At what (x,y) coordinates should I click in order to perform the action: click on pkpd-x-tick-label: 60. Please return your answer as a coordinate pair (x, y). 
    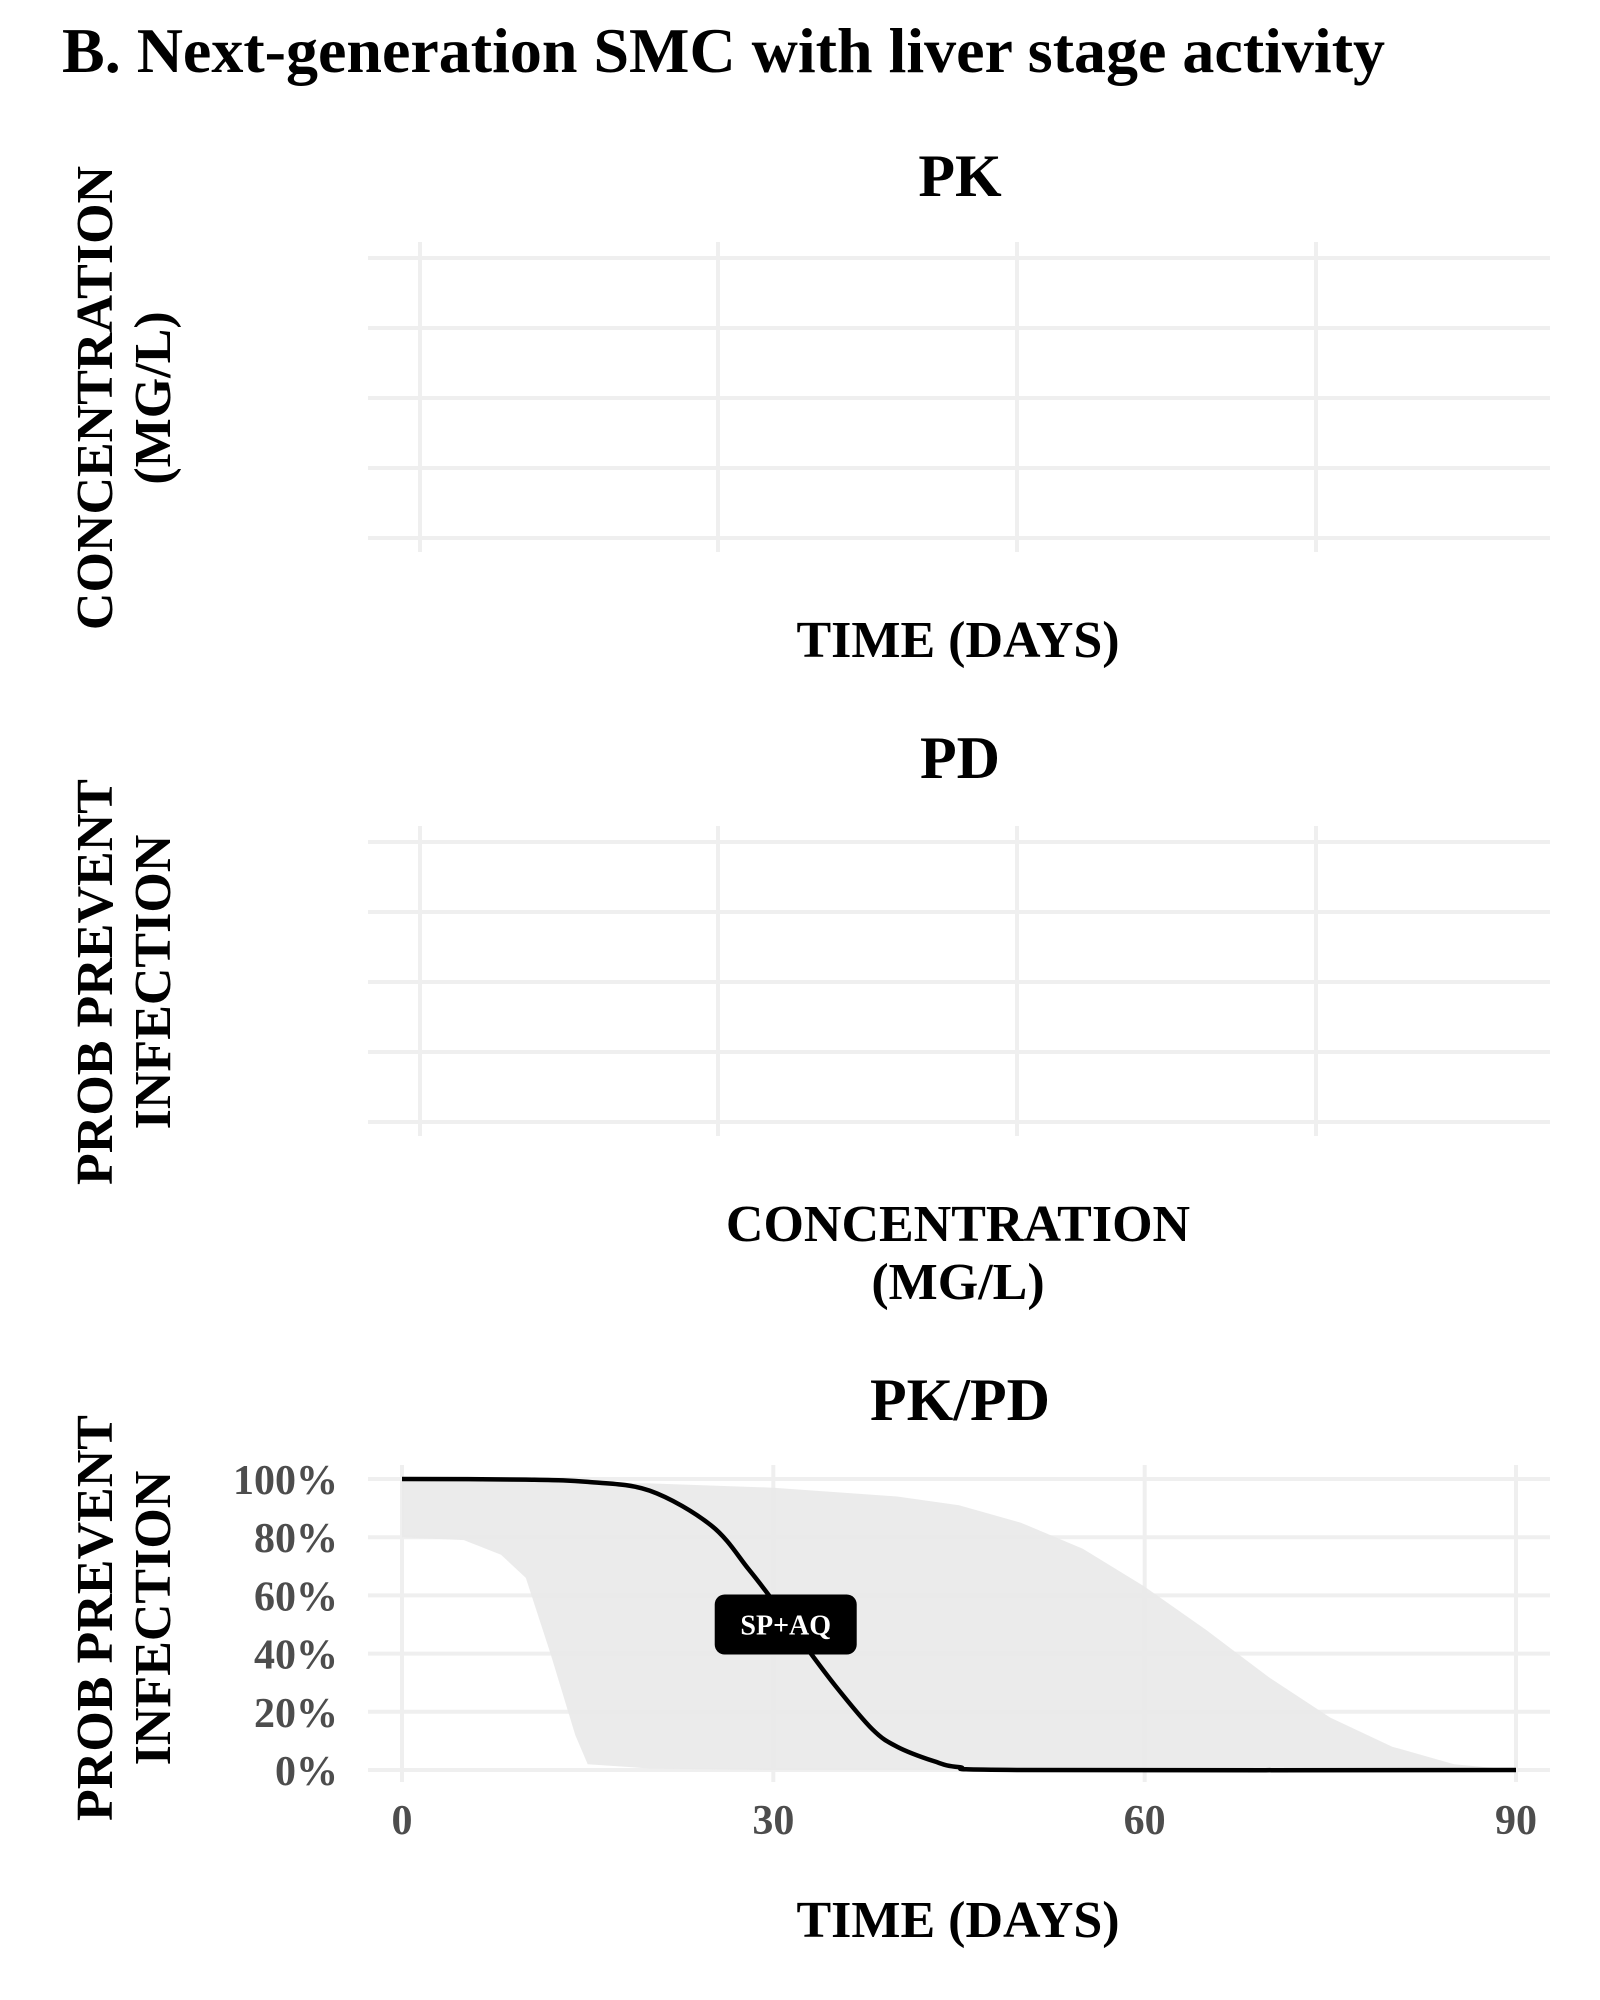
    Looking at the image, I should click on (1145, 1821).